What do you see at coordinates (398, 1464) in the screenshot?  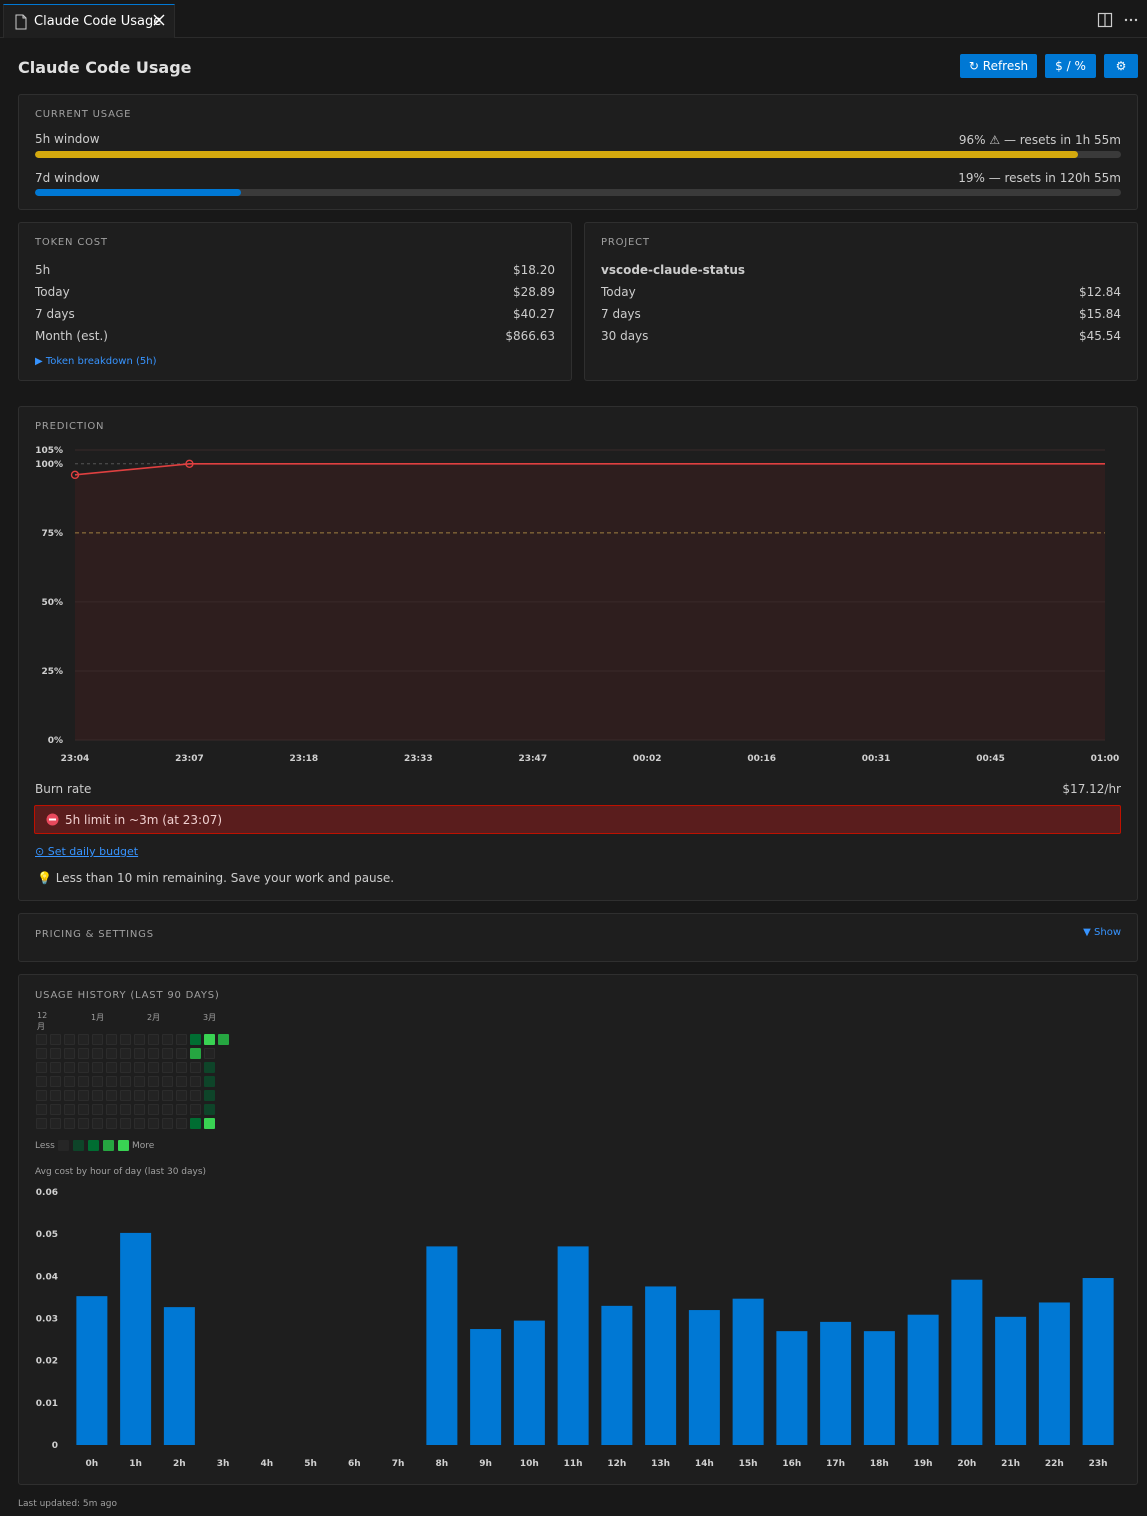 I see `x-tick-label: 7h` at bounding box center [398, 1464].